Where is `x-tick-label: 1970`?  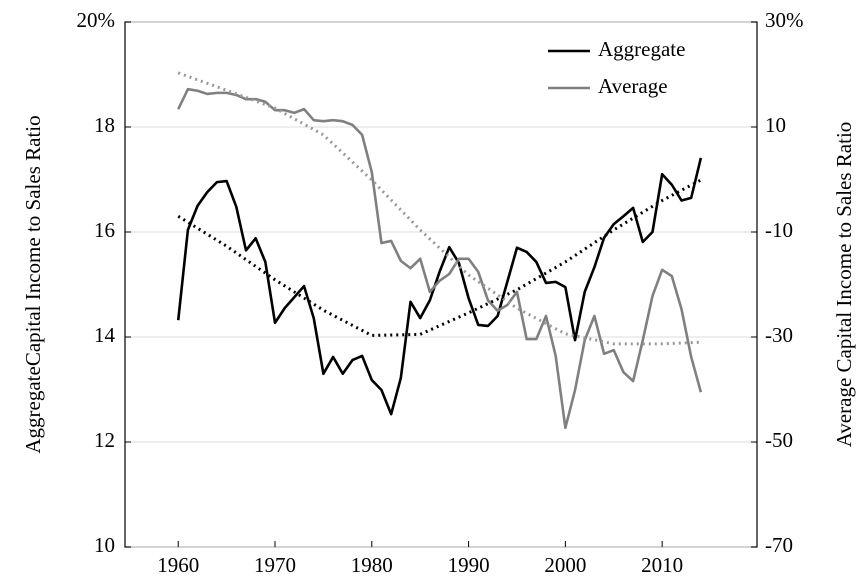
x-tick-label: 1970 is located at coordinates (275, 565).